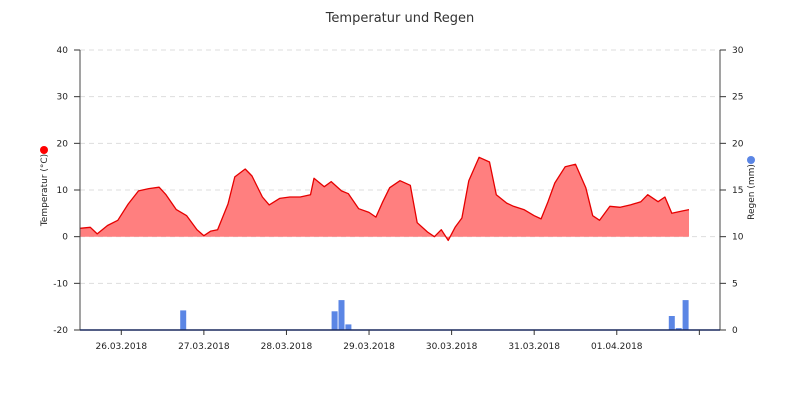 This screenshot has width=800, height=400. What do you see at coordinates (204, 347) in the screenshot?
I see `x-tick-label: 27.03.2018` at bounding box center [204, 347].